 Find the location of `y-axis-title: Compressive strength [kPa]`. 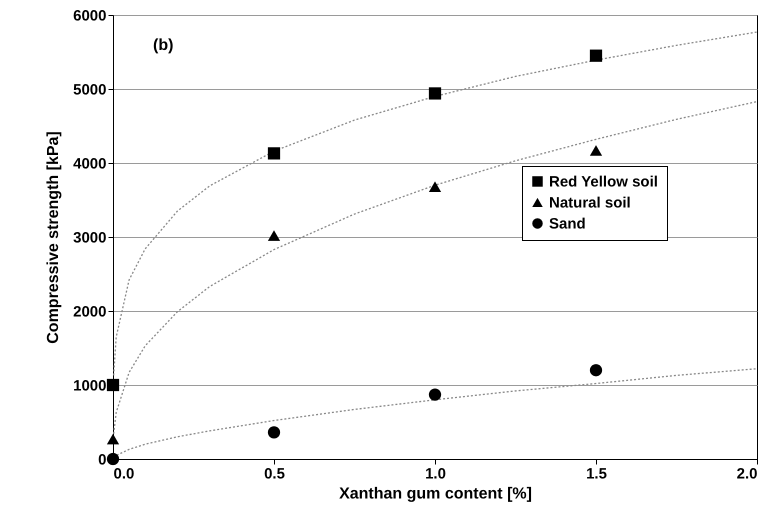

y-axis-title: Compressive strength [kPa] is located at coordinates (53, 237).